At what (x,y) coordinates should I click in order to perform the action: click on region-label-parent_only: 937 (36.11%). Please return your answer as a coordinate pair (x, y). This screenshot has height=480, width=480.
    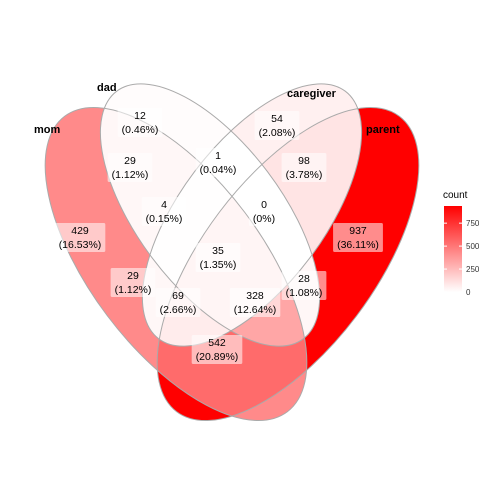
    Looking at the image, I should click on (358, 237).